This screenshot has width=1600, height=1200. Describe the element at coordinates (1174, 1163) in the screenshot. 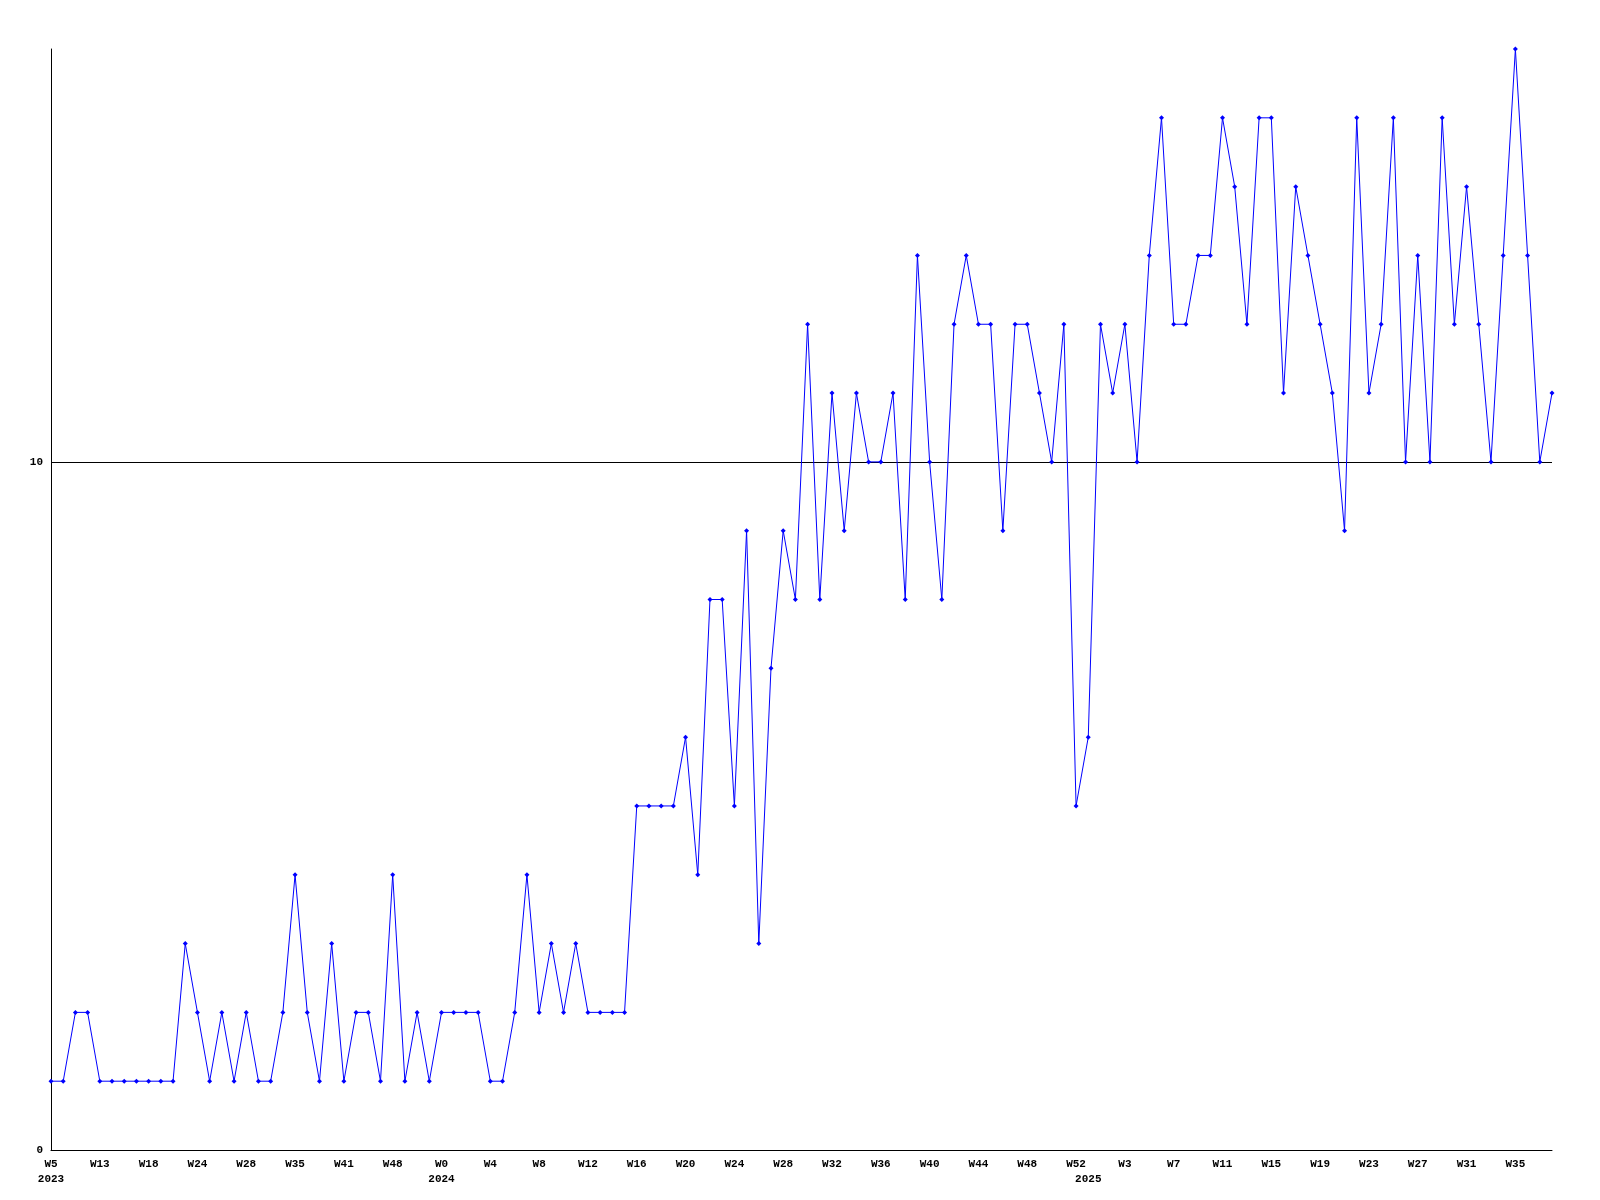

I see `x-tick-label: W7` at that location.